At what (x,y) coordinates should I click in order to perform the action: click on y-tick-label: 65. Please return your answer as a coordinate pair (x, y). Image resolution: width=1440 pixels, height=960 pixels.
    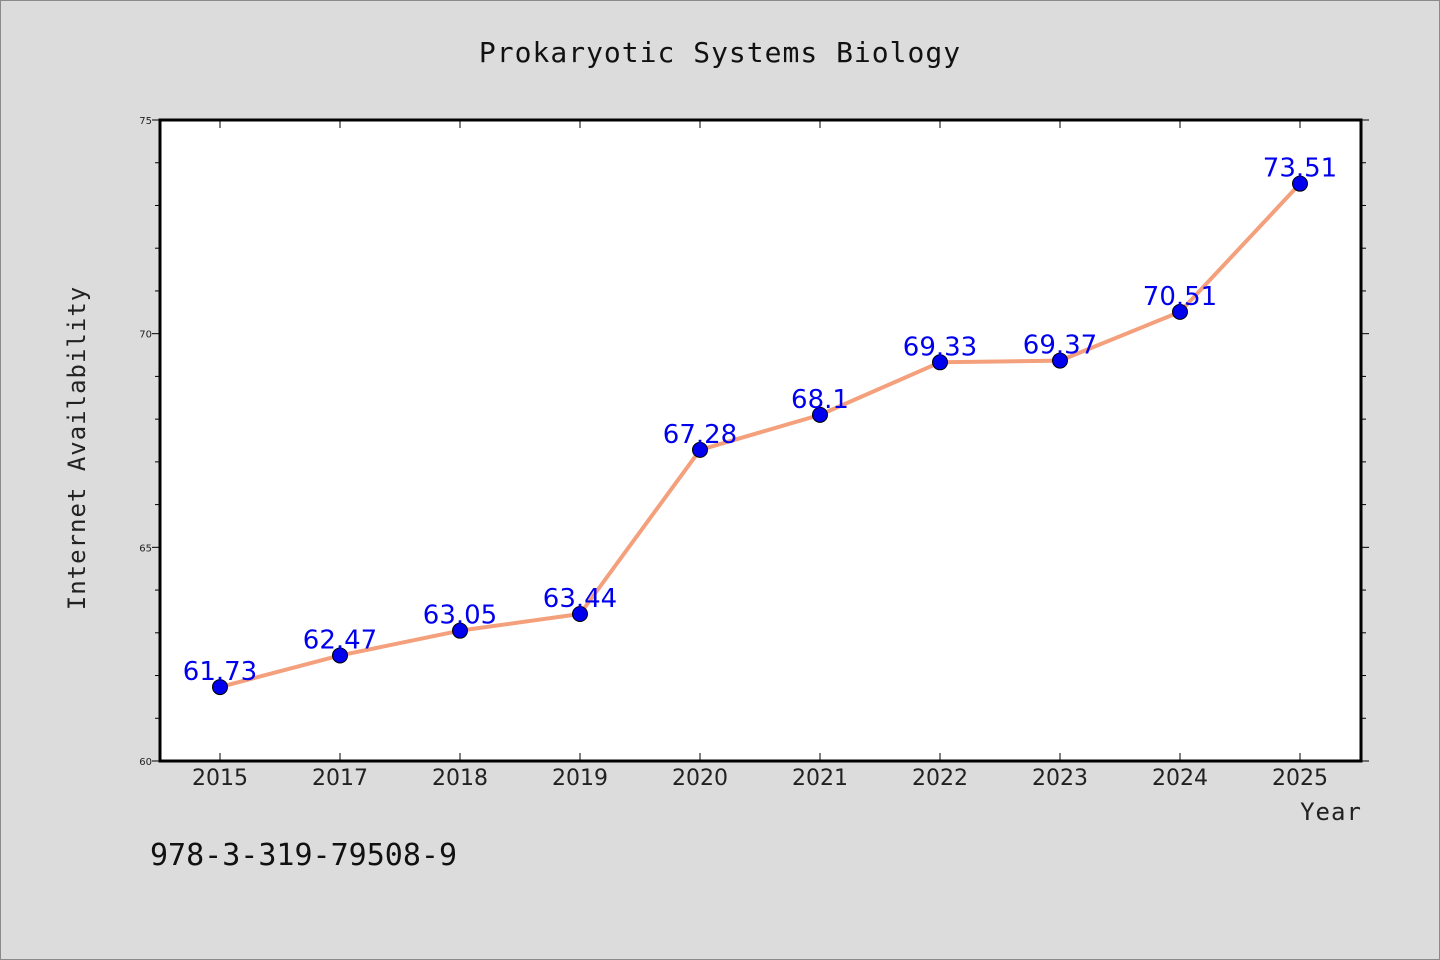
    Looking at the image, I should click on (145, 548).